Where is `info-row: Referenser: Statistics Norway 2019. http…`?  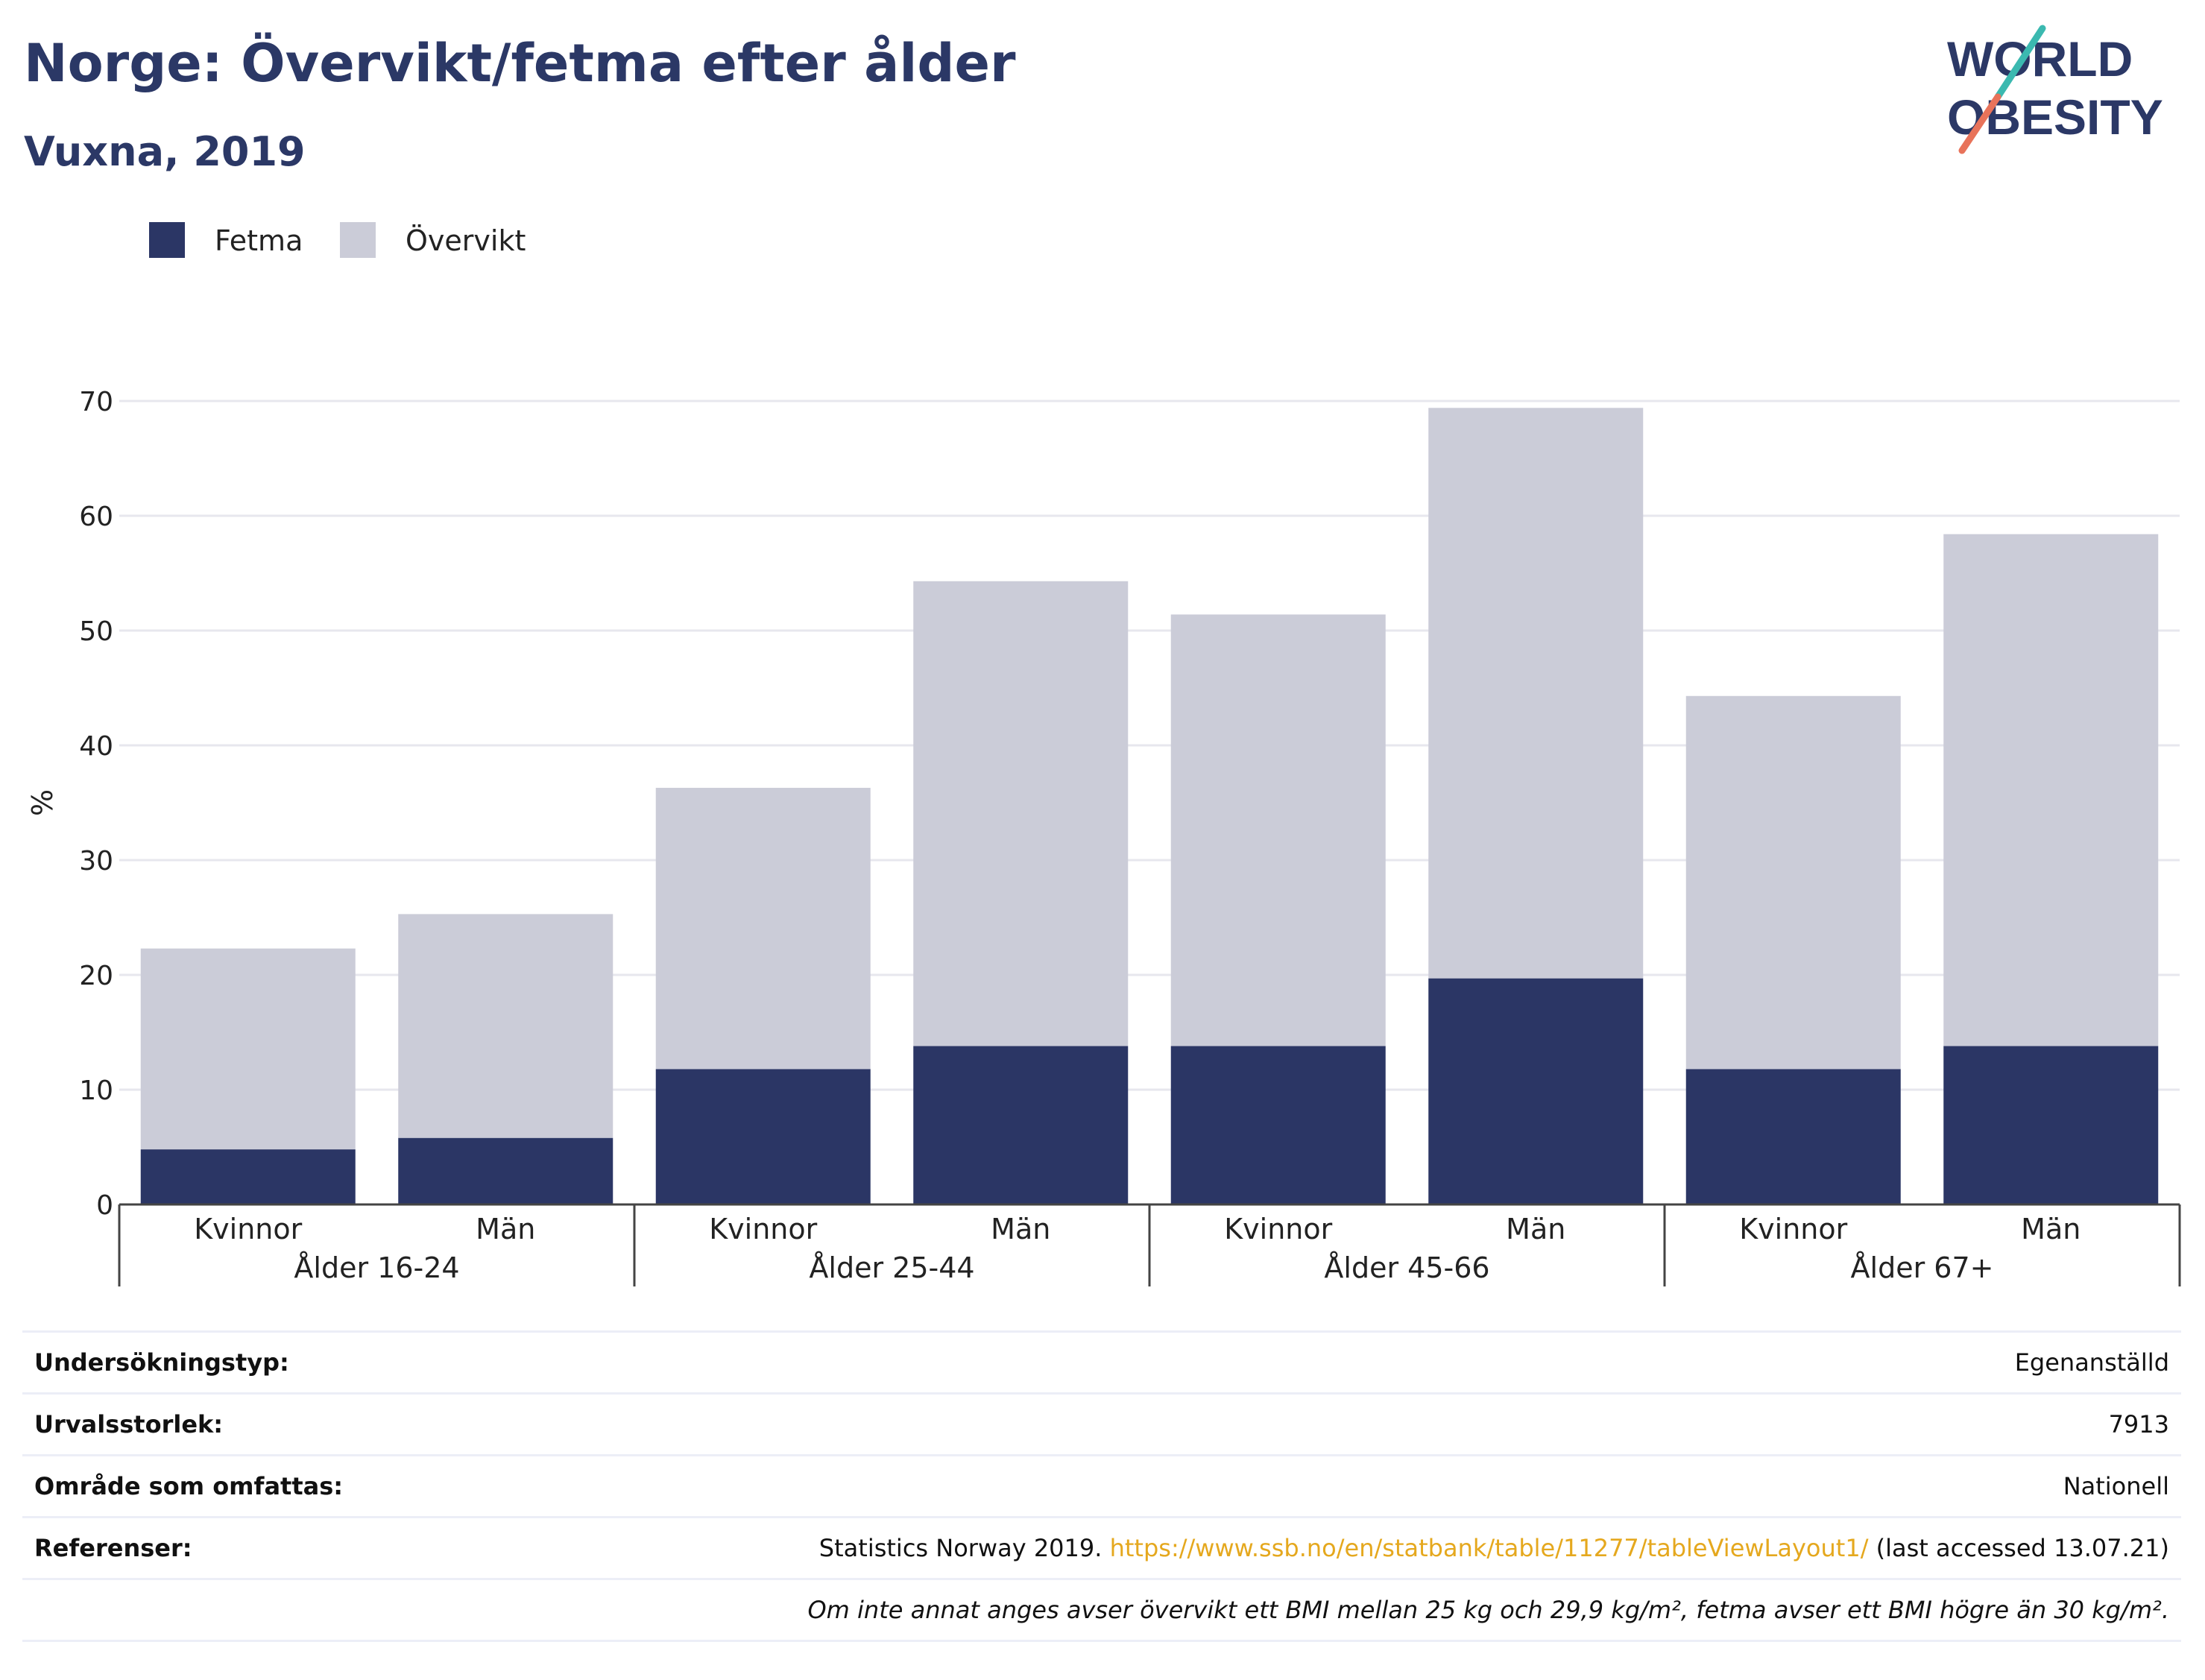 info-row: Referenser: Statistics Norway 2019. http… is located at coordinates (1101, 1549).